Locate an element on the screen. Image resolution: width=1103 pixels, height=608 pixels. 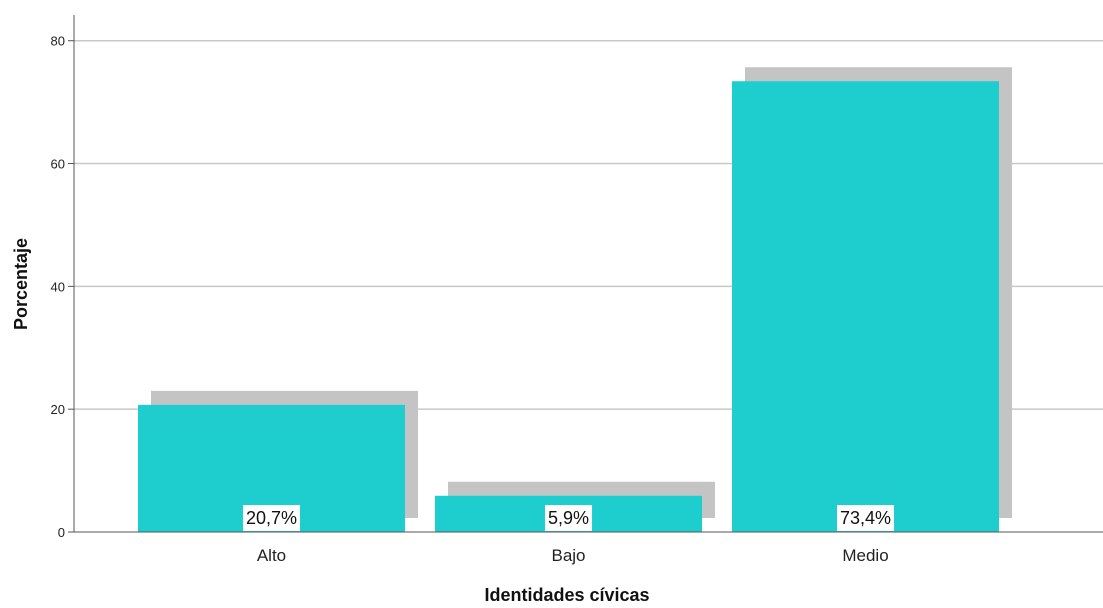
y-tick-label-2: 40 is located at coordinates (58, 286).